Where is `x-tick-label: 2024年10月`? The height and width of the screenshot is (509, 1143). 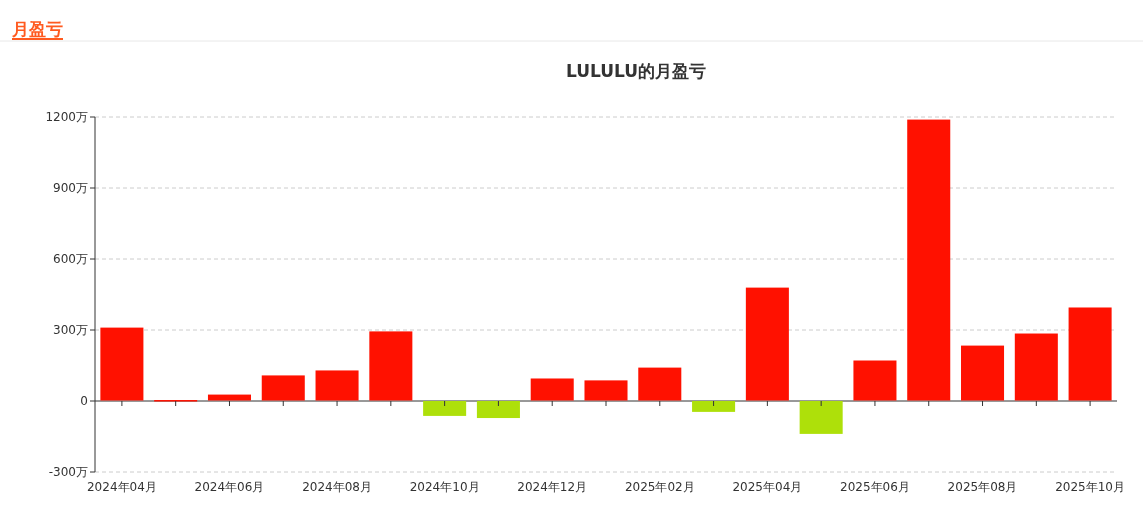
x-tick-label: 2024年10月 is located at coordinates (444, 487).